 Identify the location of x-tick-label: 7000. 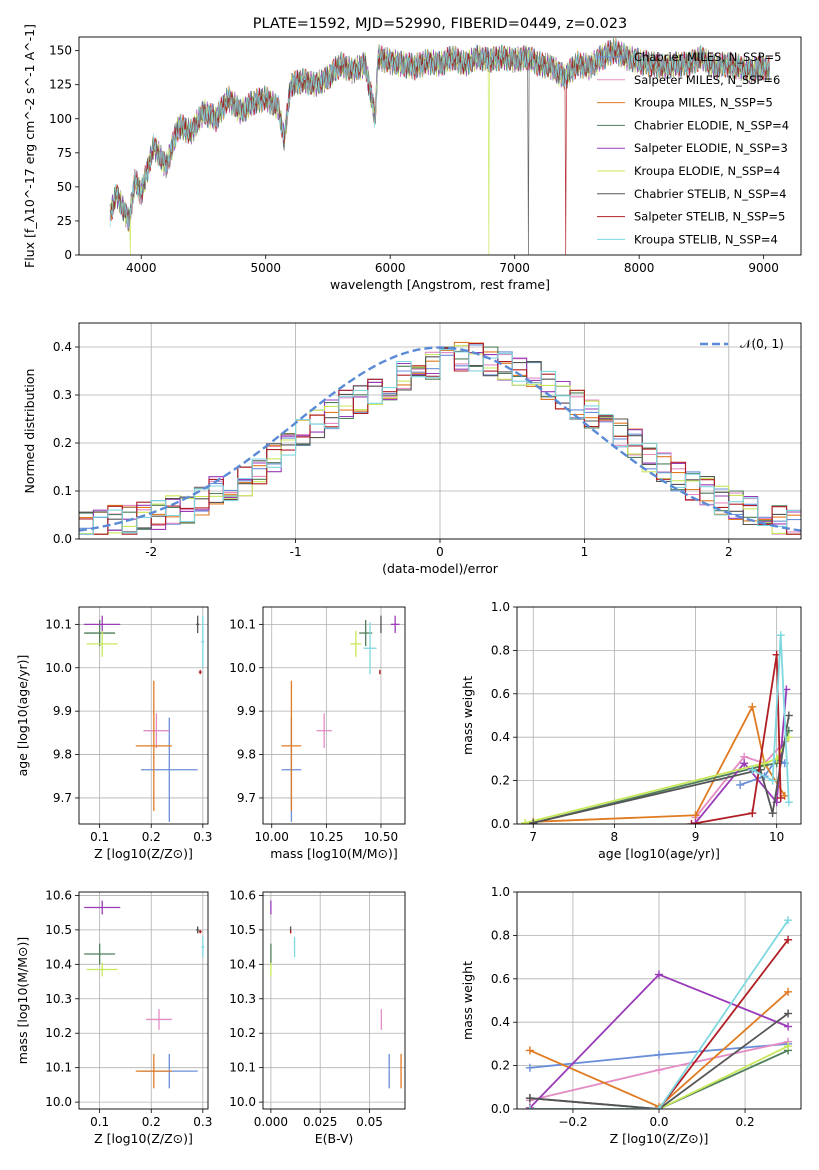
(514, 268).